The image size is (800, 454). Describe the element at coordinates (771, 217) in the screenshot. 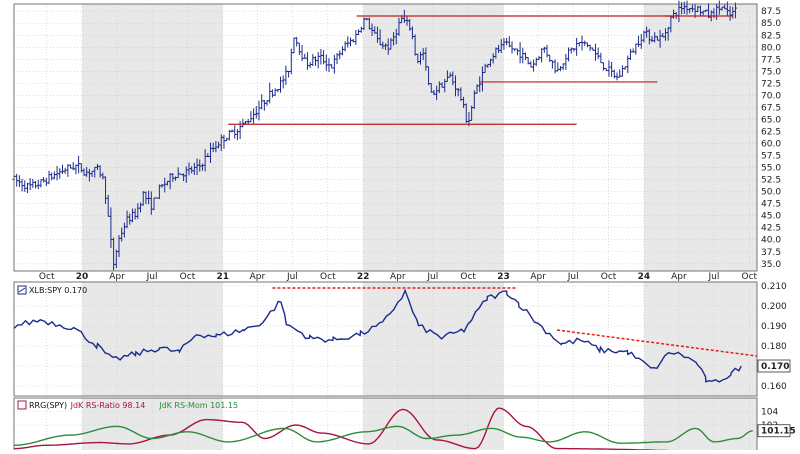

I see `price-tick-label: 45.0` at that location.